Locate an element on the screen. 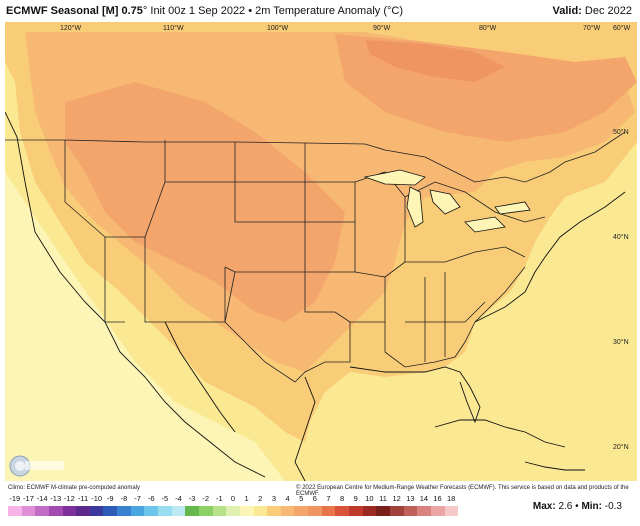  legend-tick-label: 13 is located at coordinates (410, 498).